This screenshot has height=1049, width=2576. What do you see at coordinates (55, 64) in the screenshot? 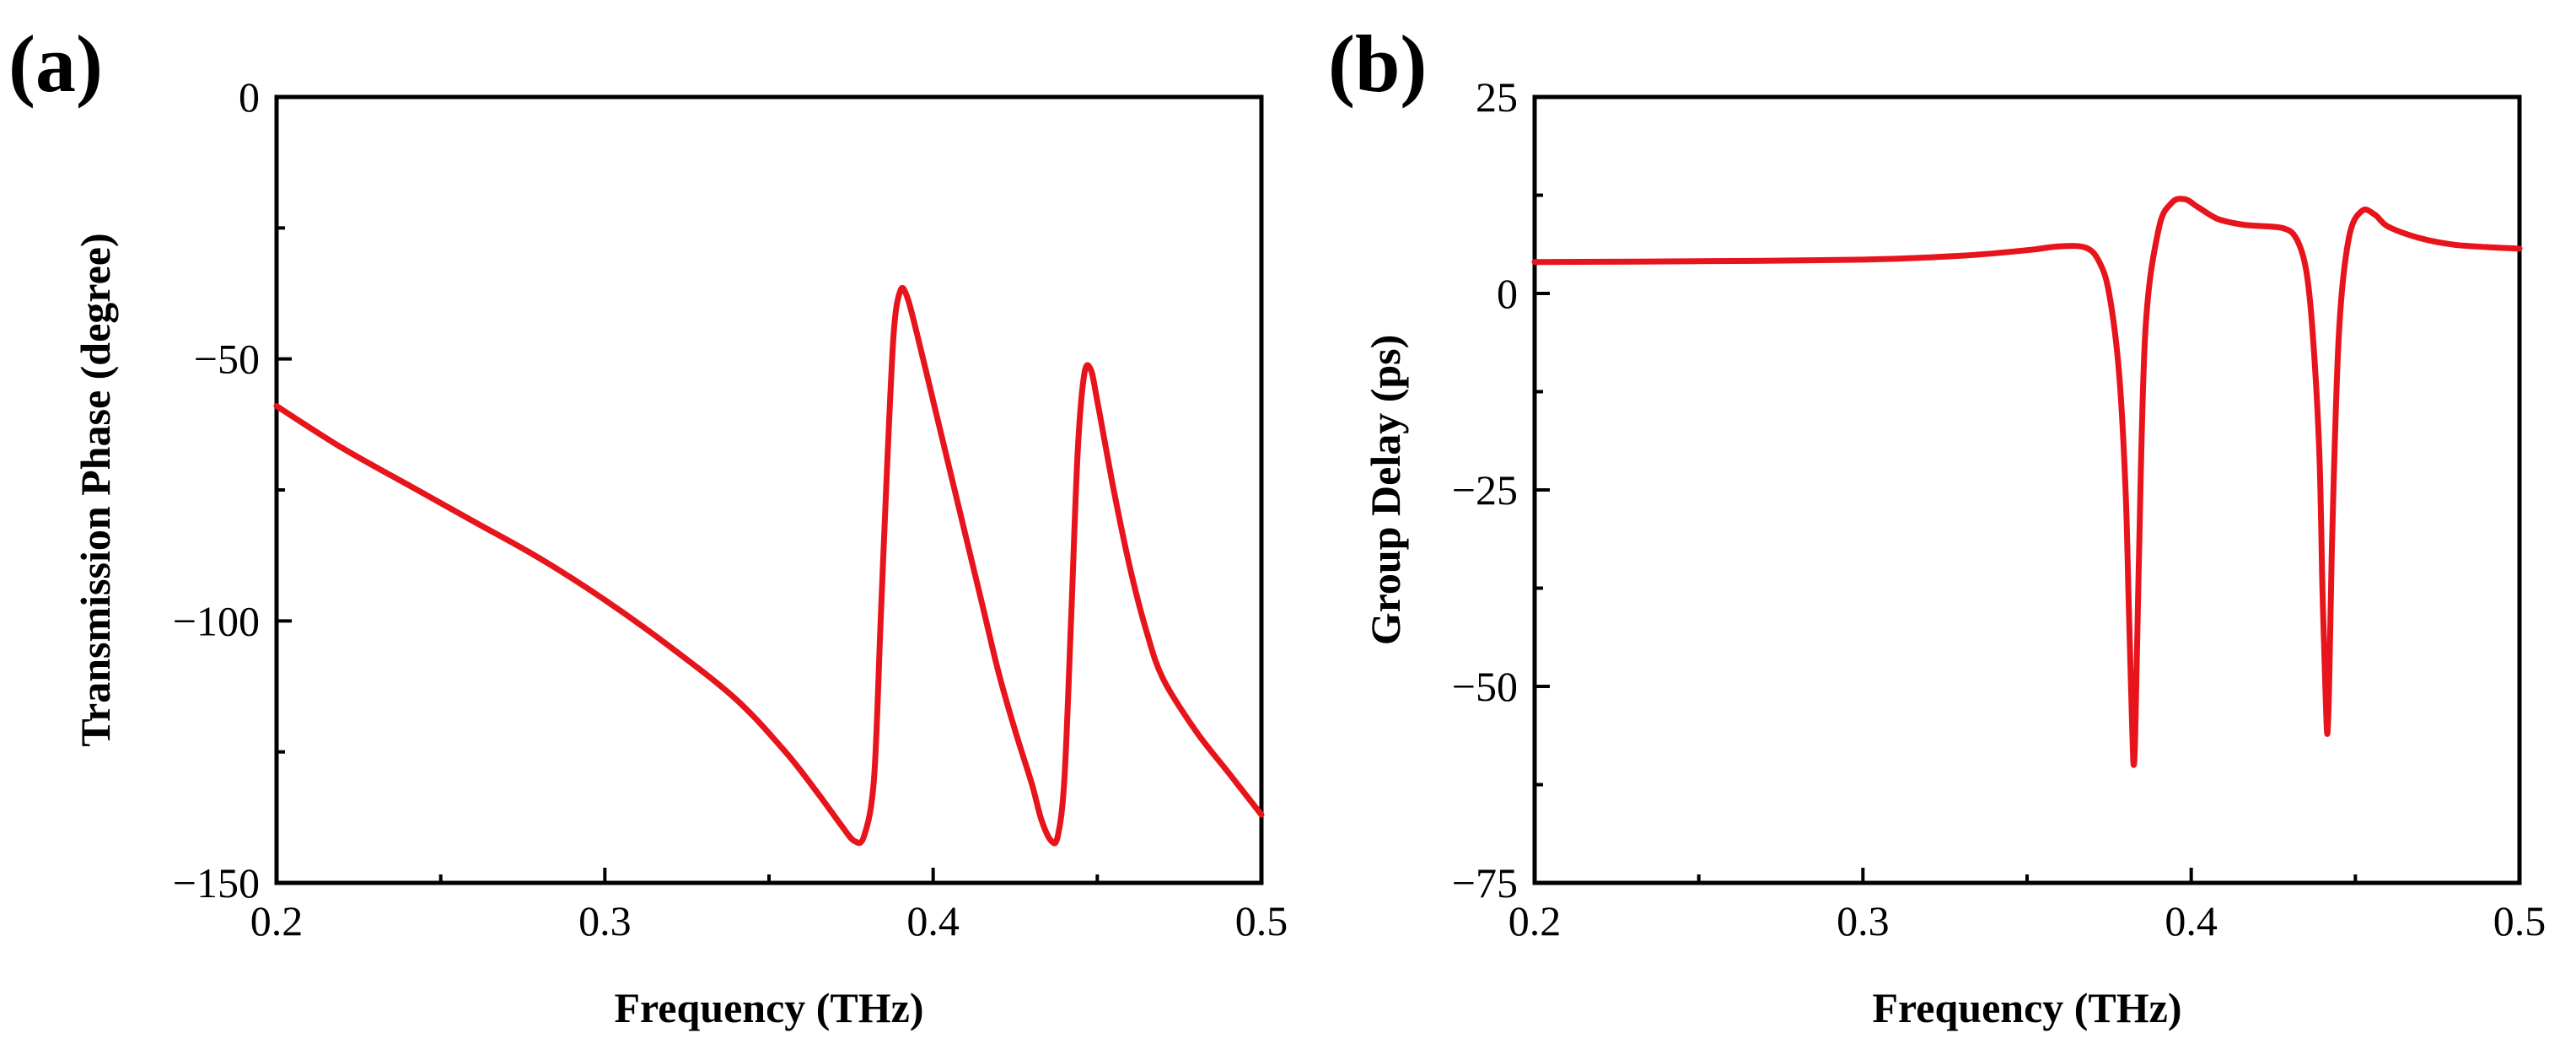
I see `panel-a-label: (a)` at bounding box center [55, 64].